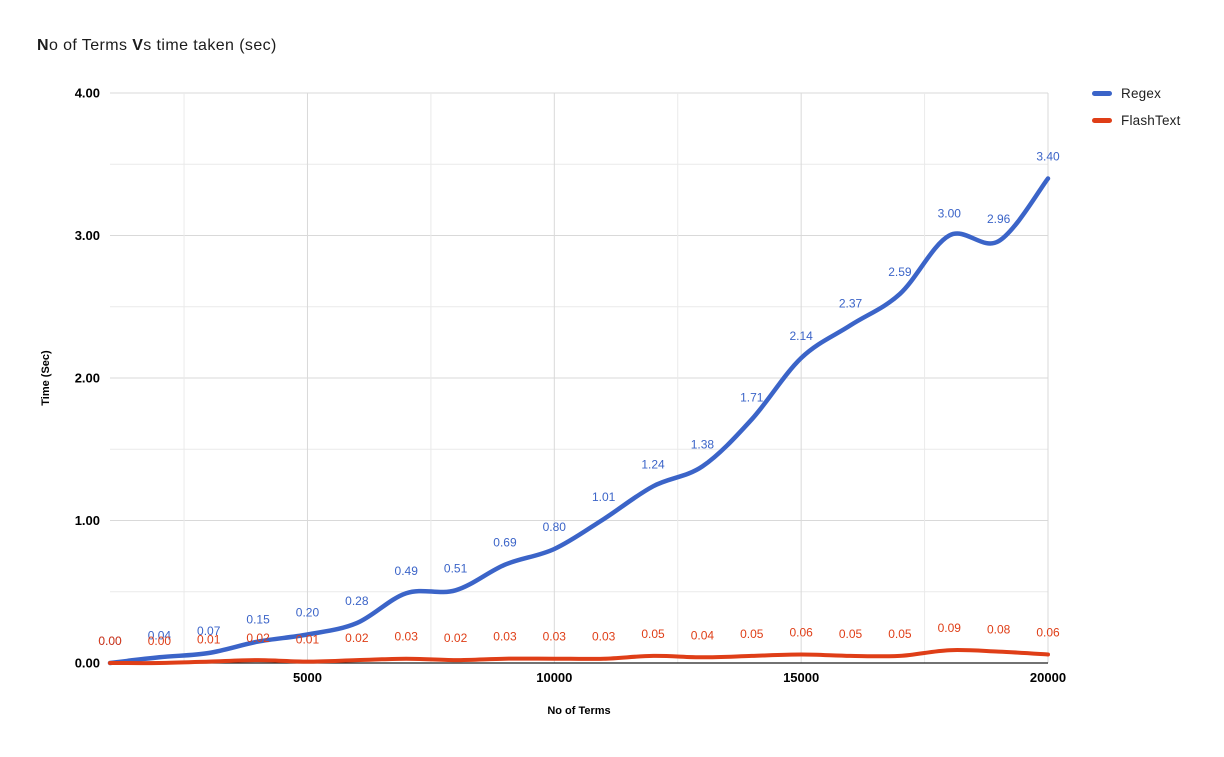  What do you see at coordinates (505, 543) in the screenshot?
I see `data-label-regex: 0.69` at bounding box center [505, 543].